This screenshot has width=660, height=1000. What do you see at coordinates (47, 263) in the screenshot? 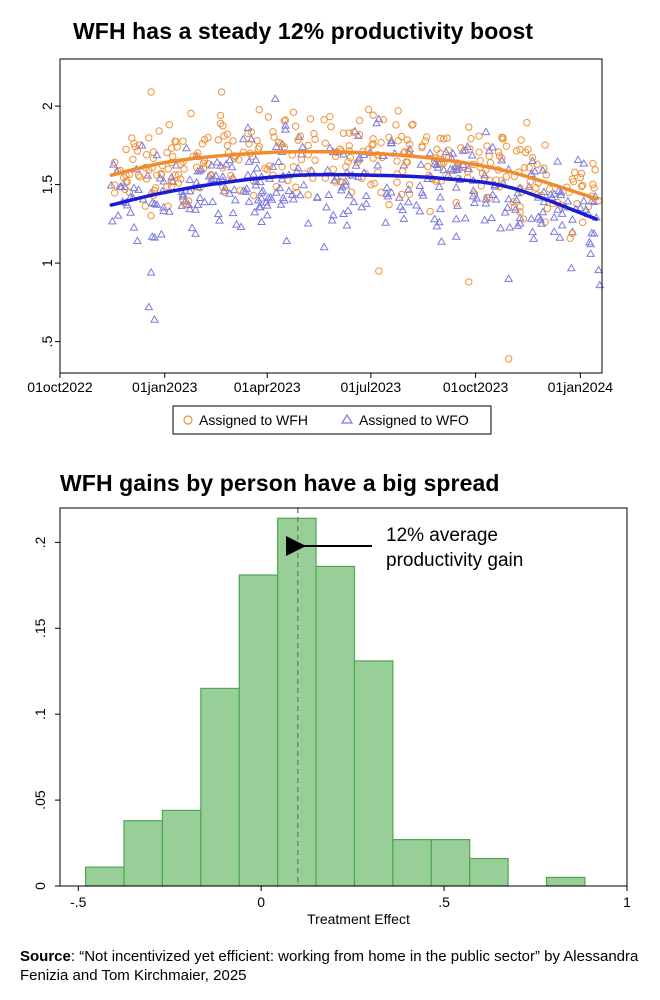
I see `y-tick-label: 1` at bounding box center [47, 263].